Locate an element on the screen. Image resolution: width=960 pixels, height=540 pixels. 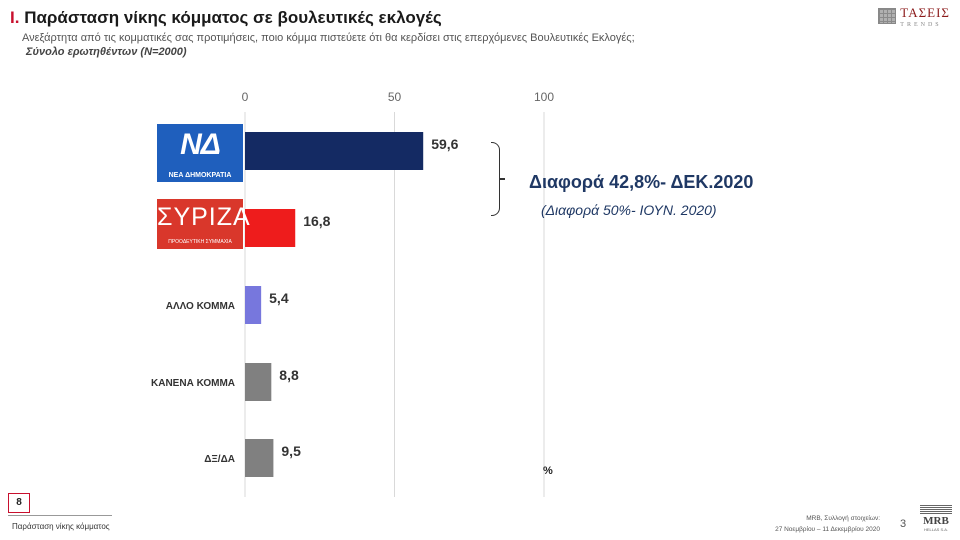
brand-sub: TRENDS is located at coordinates (921, 25).